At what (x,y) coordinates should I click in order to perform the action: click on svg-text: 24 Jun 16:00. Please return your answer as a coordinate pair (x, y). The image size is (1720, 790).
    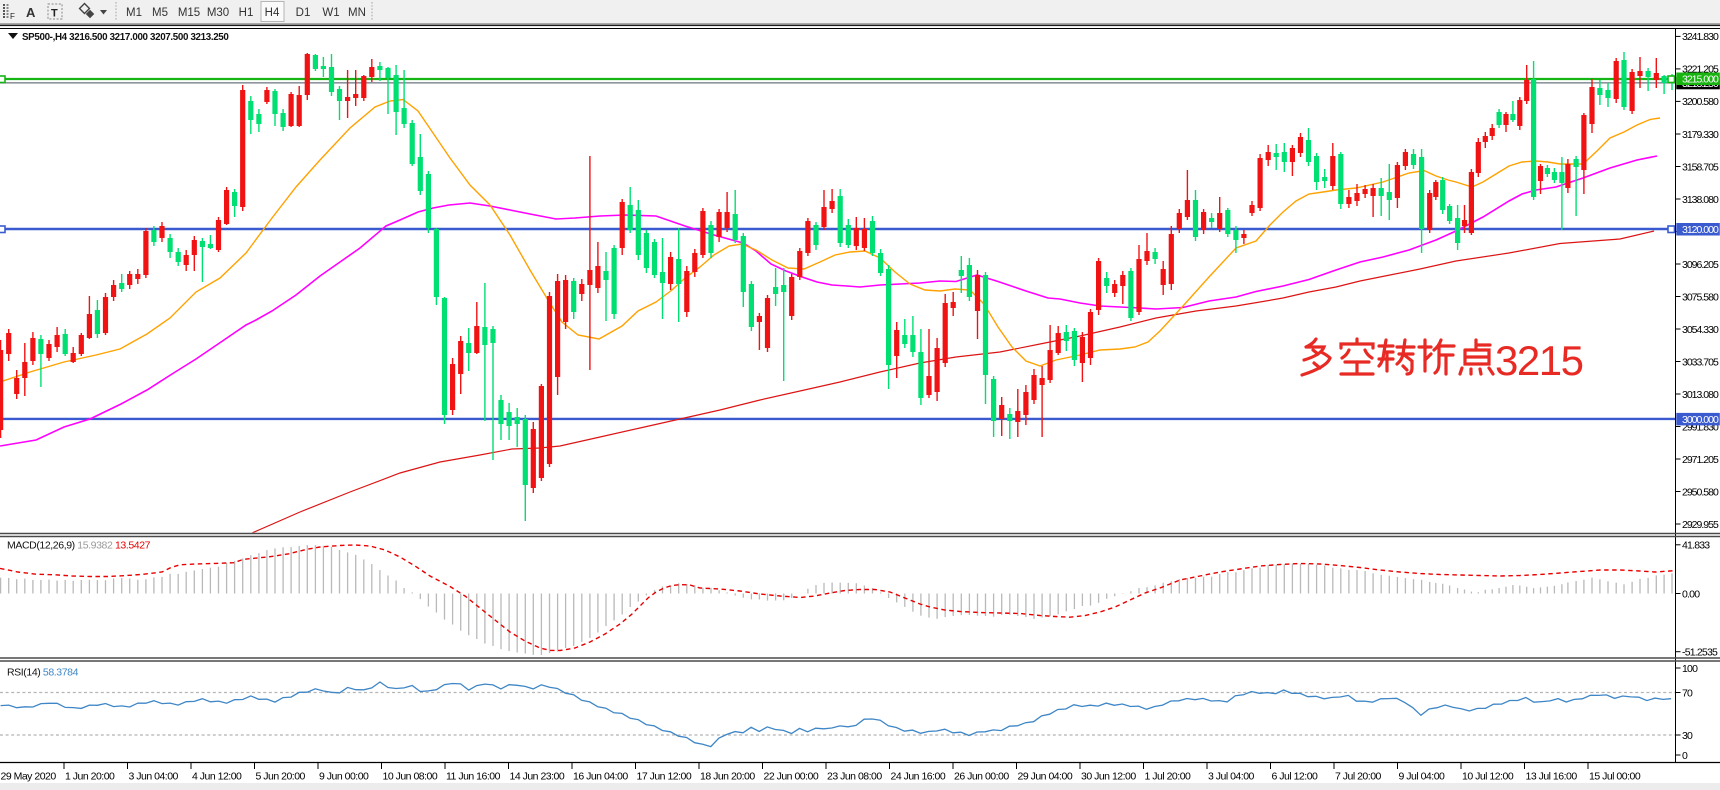
    Looking at the image, I should click on (918, 777).